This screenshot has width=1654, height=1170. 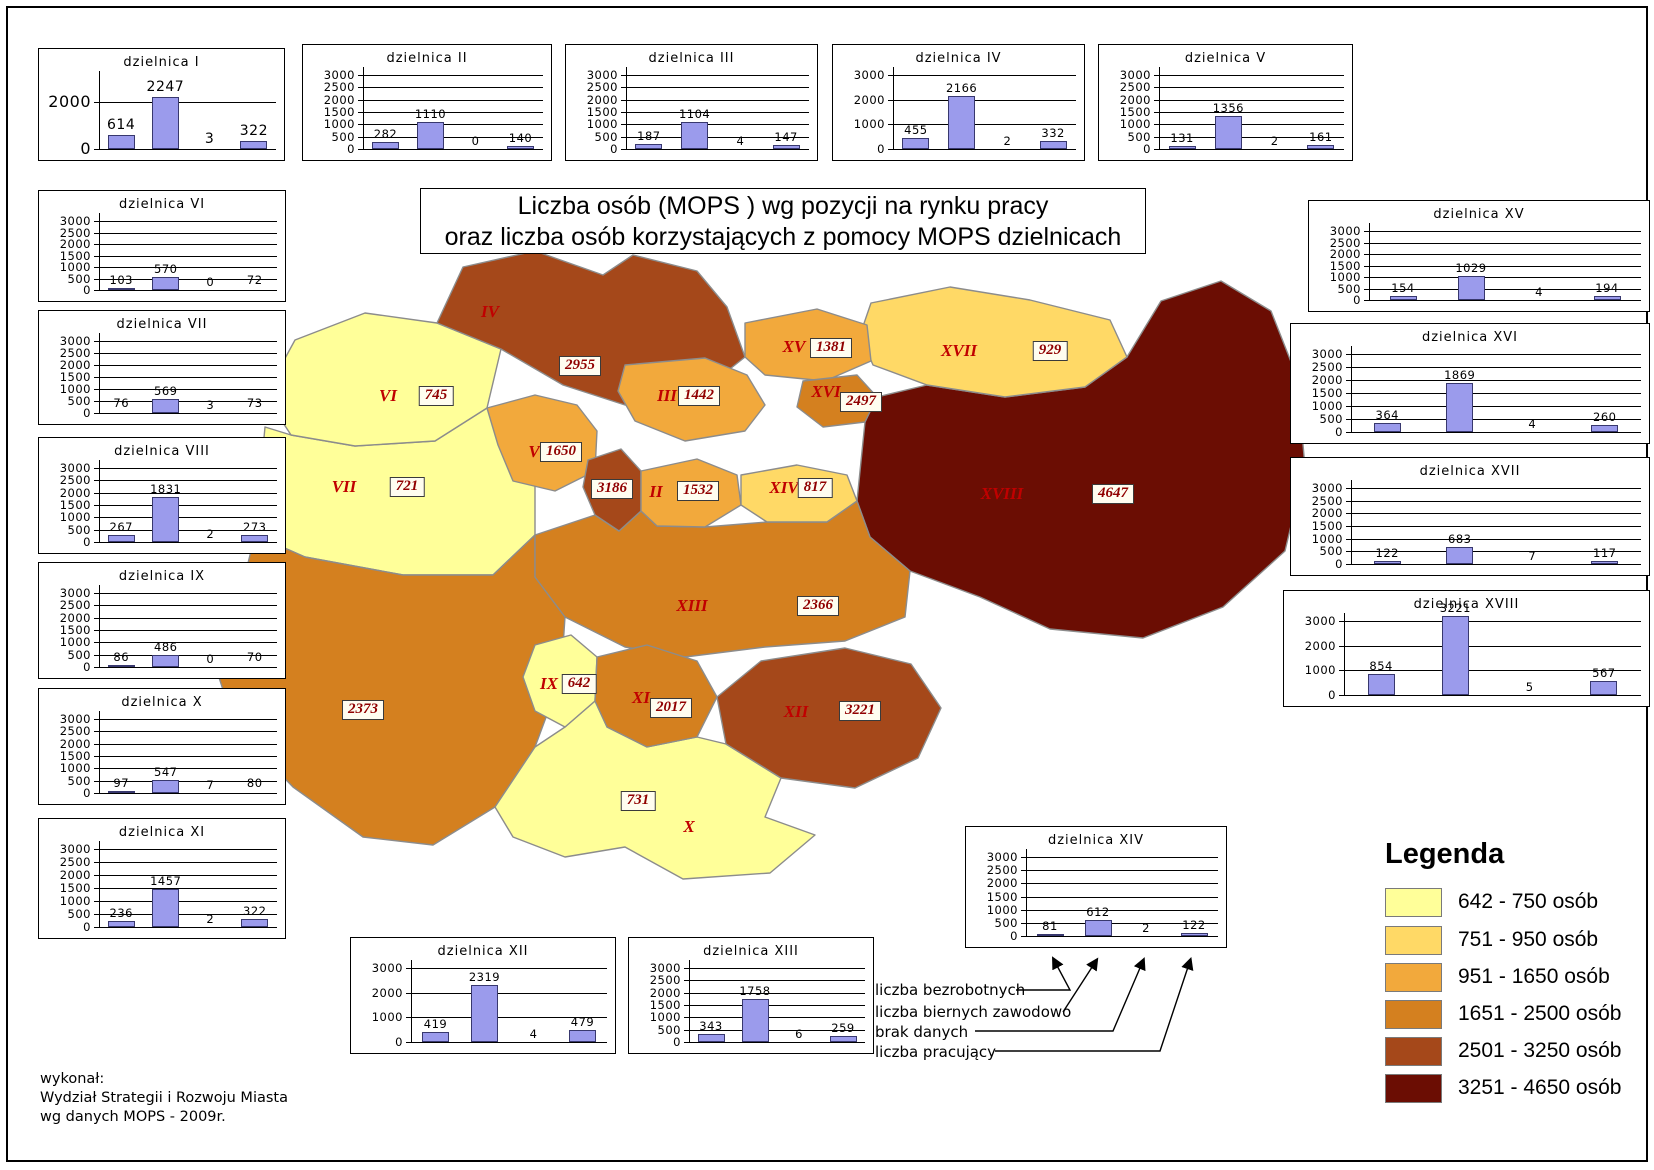 What do you see at coordinates (1607, 287) in the screenshot?
I see `bar-value-label: 194` at bounding box center [1607, 287].